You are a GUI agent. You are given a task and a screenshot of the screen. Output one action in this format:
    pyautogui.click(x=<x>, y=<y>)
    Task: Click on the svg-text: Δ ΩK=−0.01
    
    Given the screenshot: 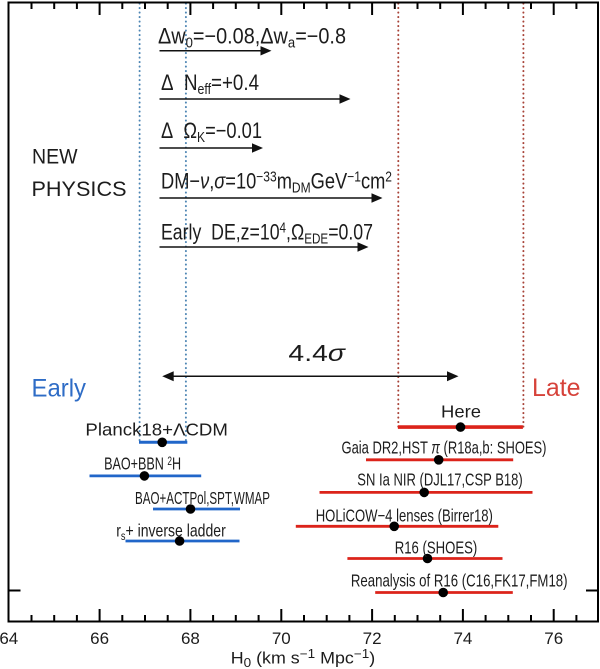 What is the action you would take?
    pyautogui.click(x=211, y=132)
    